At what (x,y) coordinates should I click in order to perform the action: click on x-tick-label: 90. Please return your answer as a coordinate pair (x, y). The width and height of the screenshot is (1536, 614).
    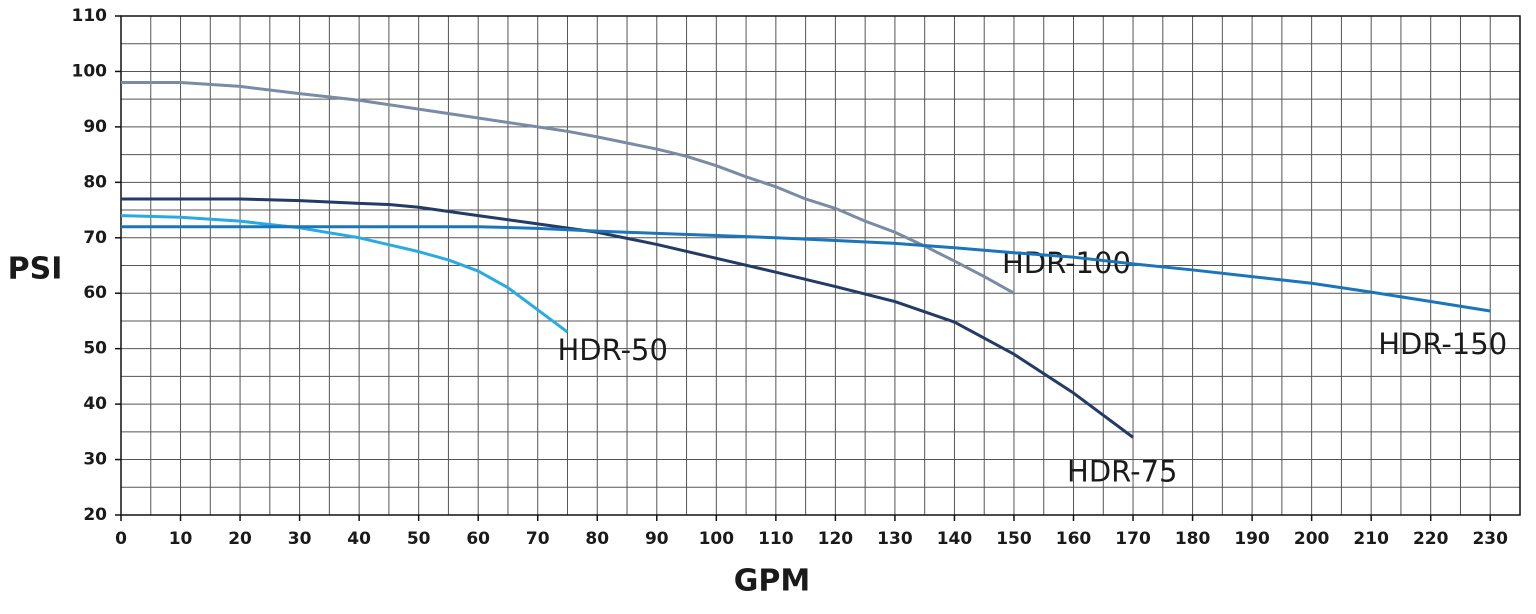
    Looking at the image, I should click on (657, 539).